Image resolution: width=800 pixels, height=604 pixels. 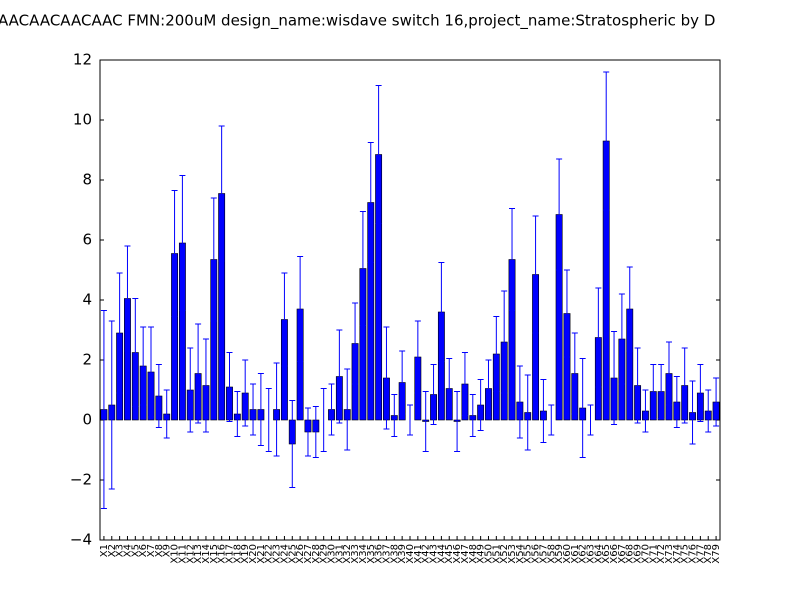 I want to click on x-tick-label: X19, so click(x=245, y=554).